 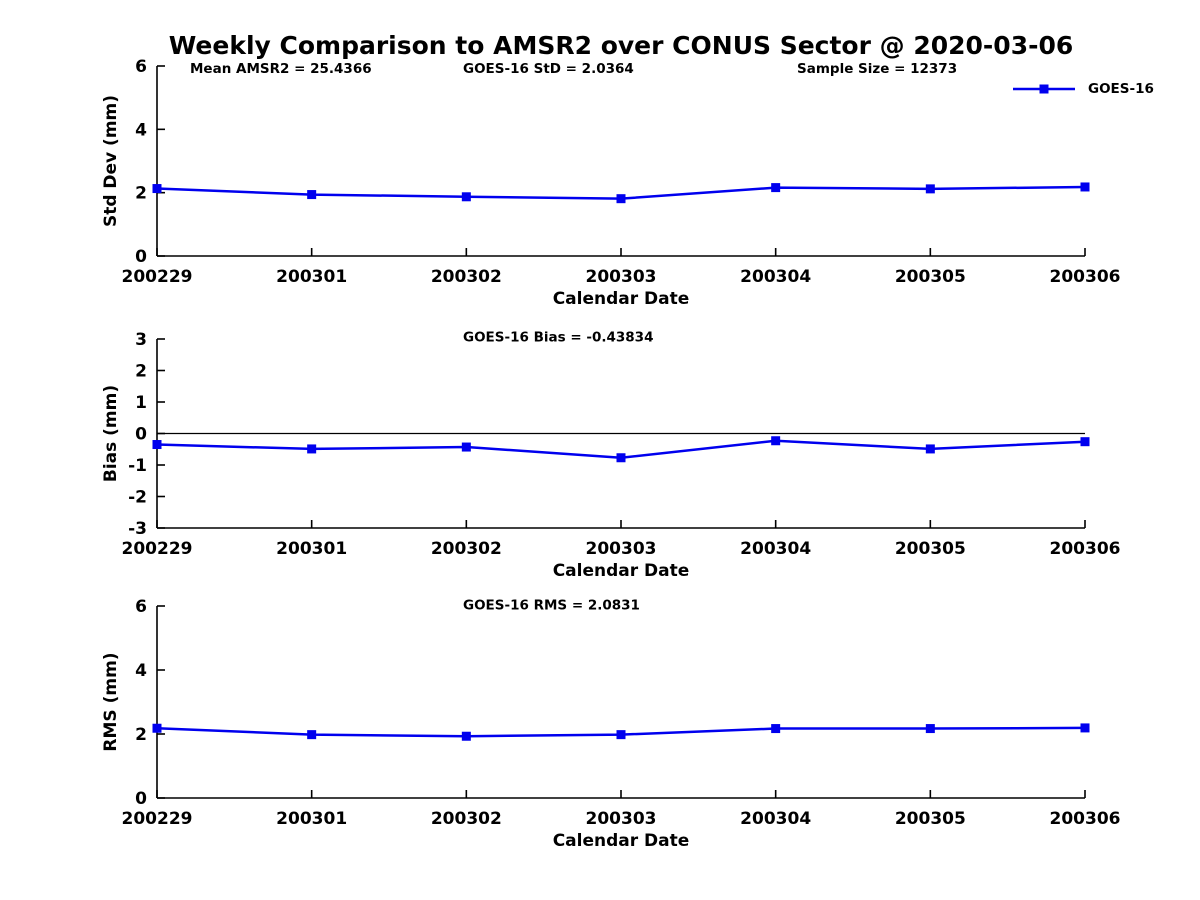 I want to click on legend-label: GOES-16, so click(x=1121, y=89).